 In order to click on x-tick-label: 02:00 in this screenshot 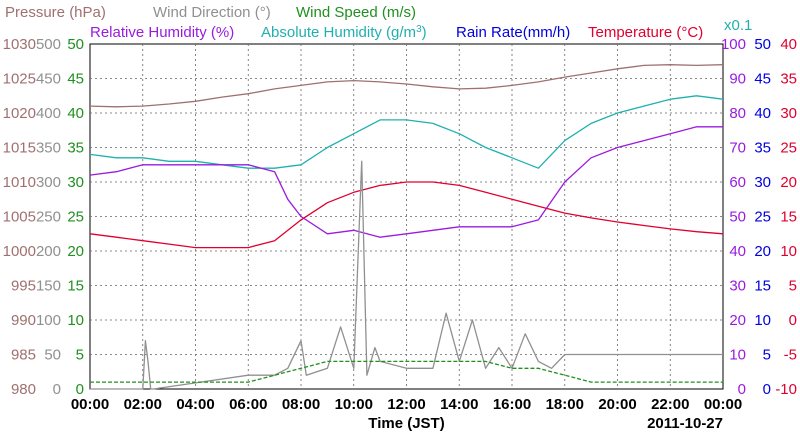, I will do `click(143, 404)`.